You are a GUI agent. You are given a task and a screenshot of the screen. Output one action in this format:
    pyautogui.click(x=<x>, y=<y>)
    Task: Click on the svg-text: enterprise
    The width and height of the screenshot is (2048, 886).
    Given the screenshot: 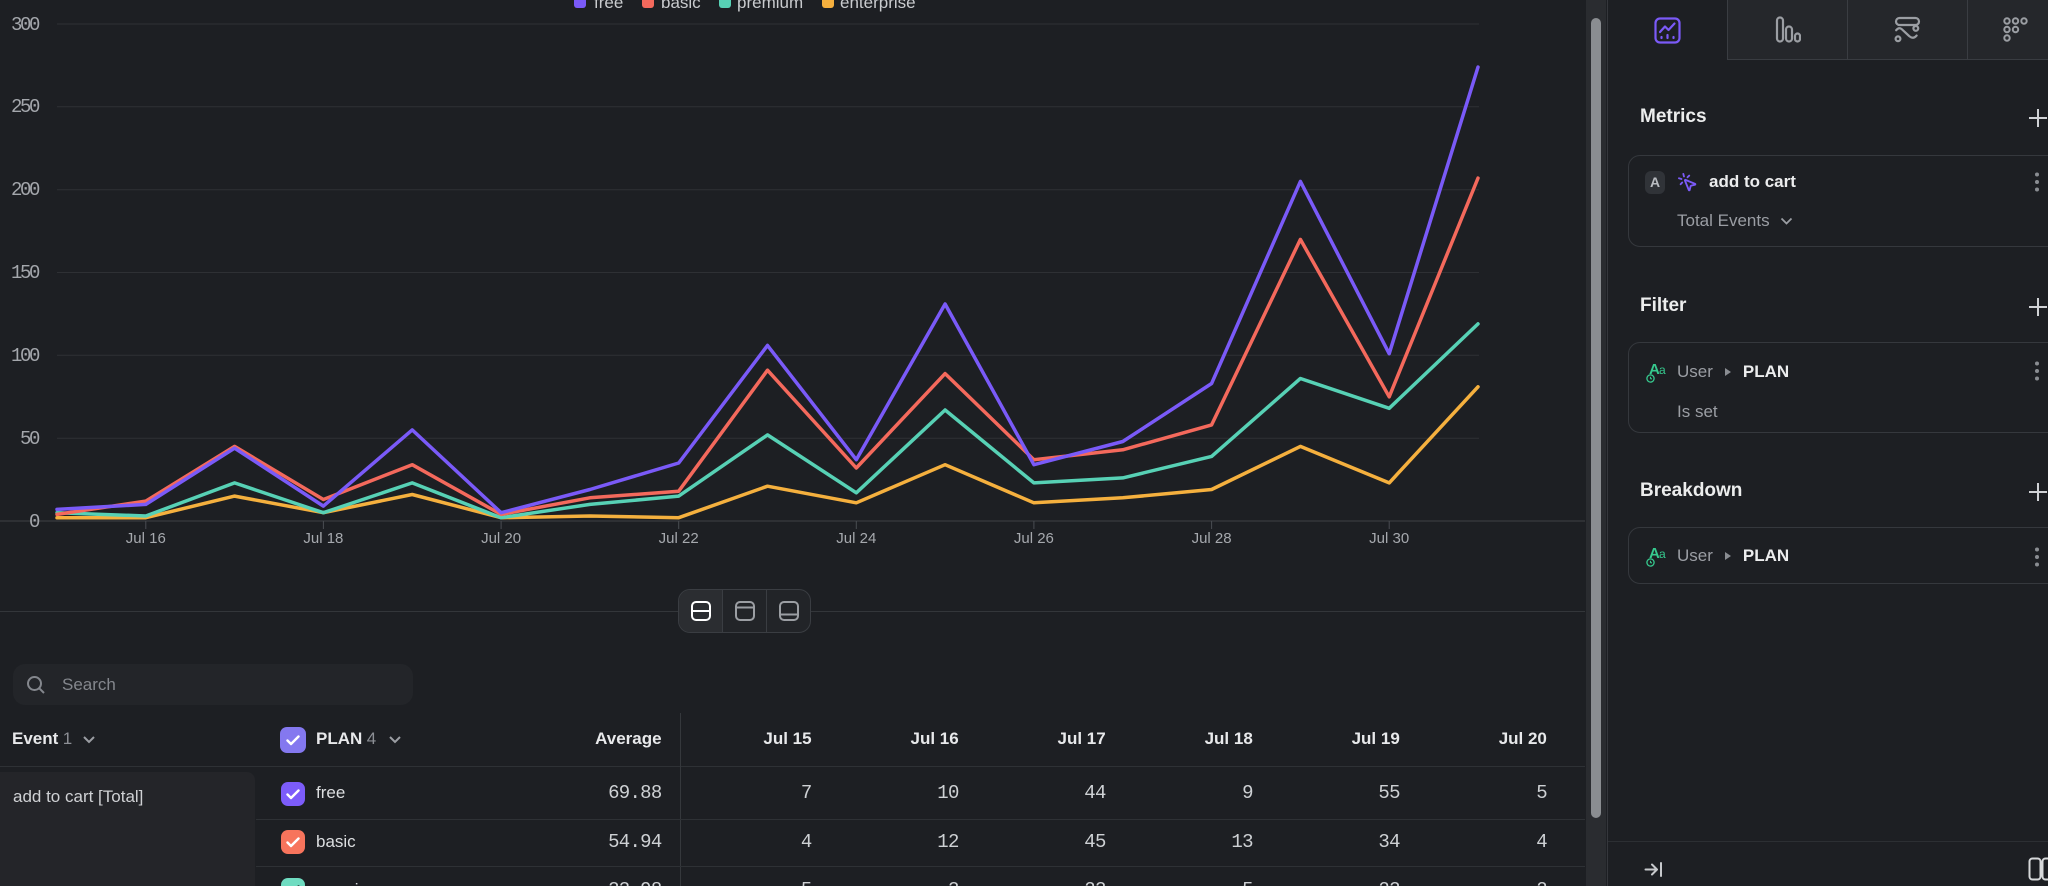 What is the action you would take?
    pyautogui.click(x=878, y=6)
    